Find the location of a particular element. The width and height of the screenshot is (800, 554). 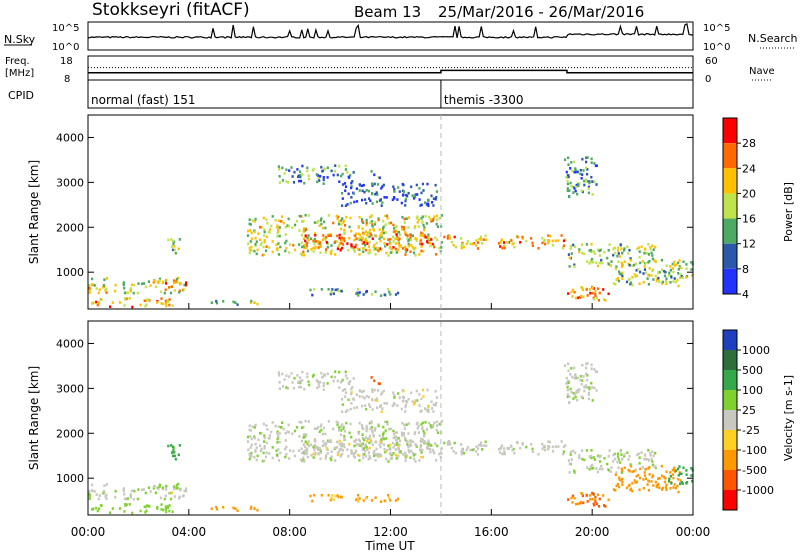

cpid-modes: normal (fast) 151 themis -3300 is located at coordinates (307, 94).